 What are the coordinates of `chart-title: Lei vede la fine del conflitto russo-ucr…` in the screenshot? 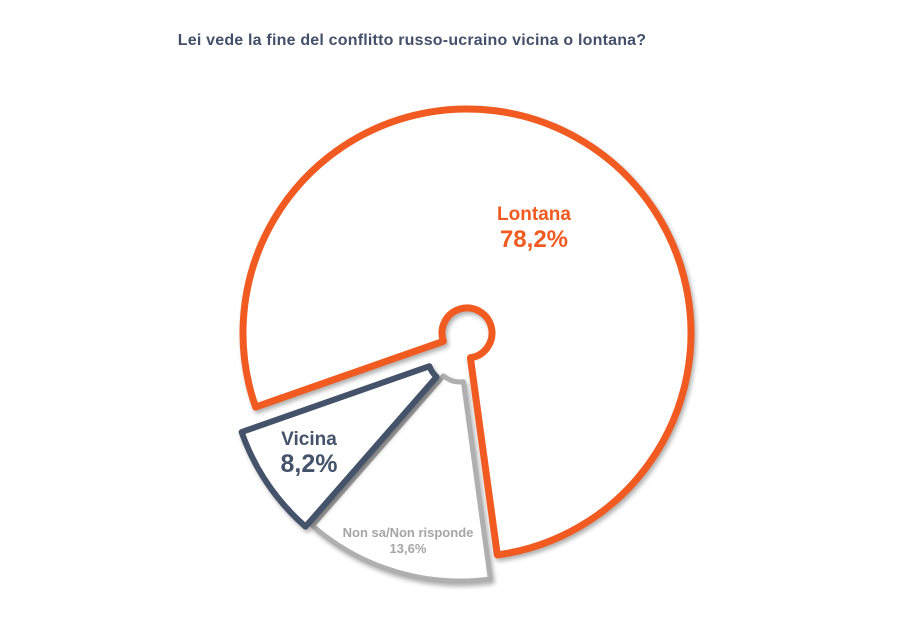 It's located at (412, 40).